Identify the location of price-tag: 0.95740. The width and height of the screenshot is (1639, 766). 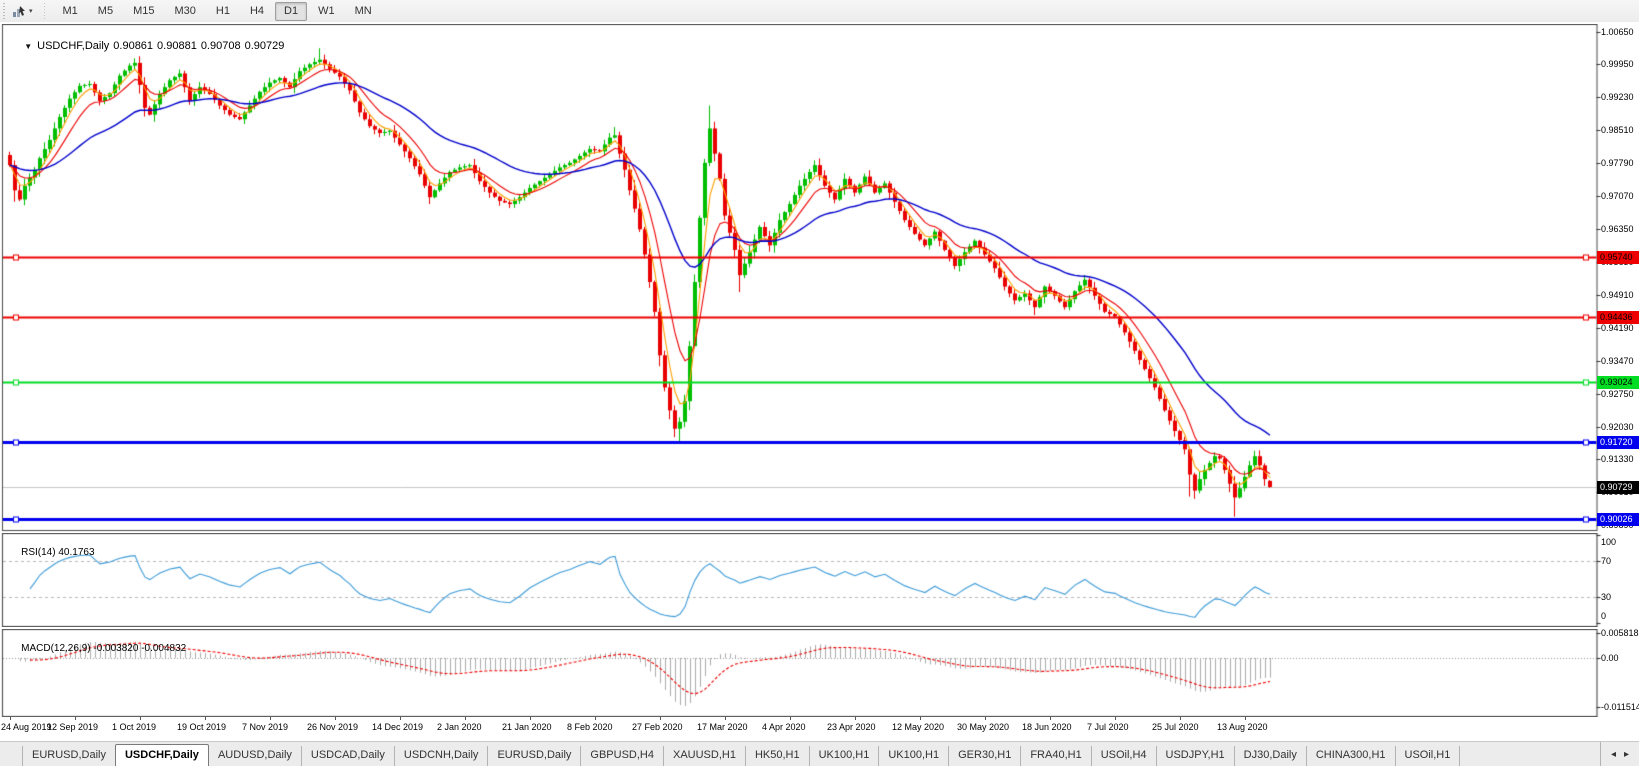
(1618, 258).